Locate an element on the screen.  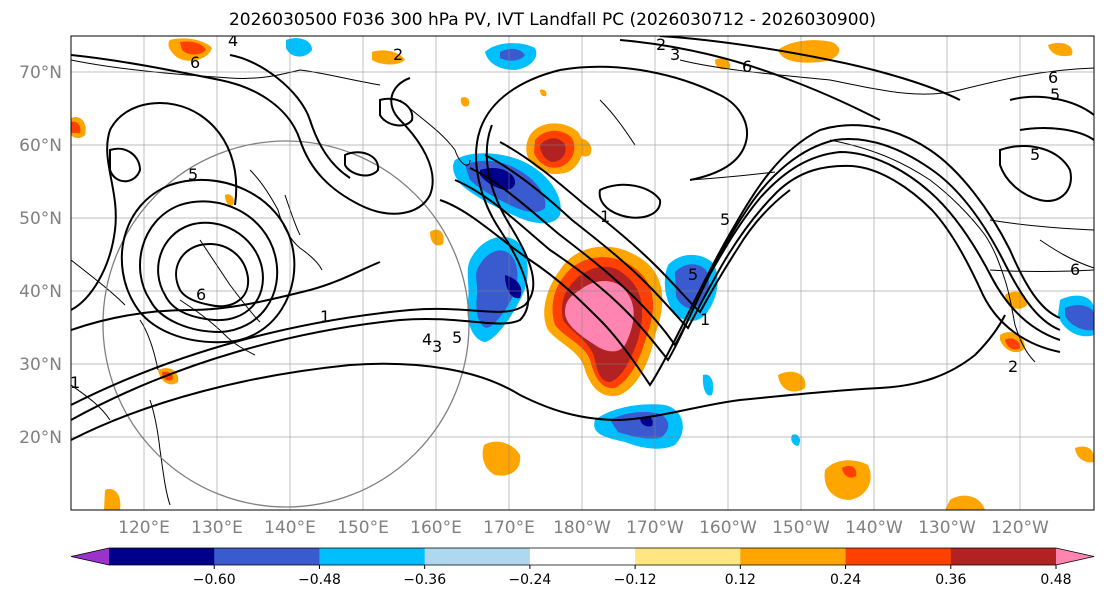
lon-label: 180°W is located at coordinates (582, 528).